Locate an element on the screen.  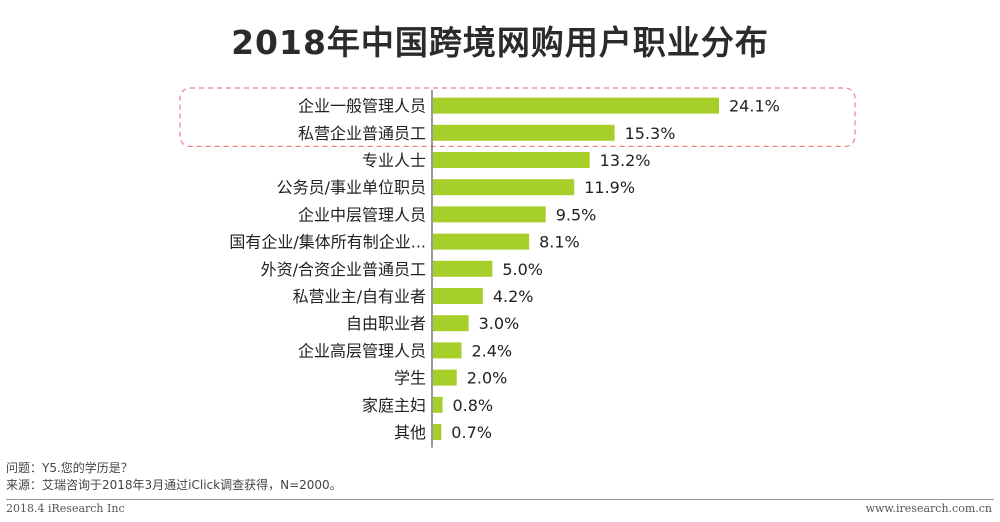
footer-copyright: 2018.4 iResearch Inc is located at coordinates (65, 508).